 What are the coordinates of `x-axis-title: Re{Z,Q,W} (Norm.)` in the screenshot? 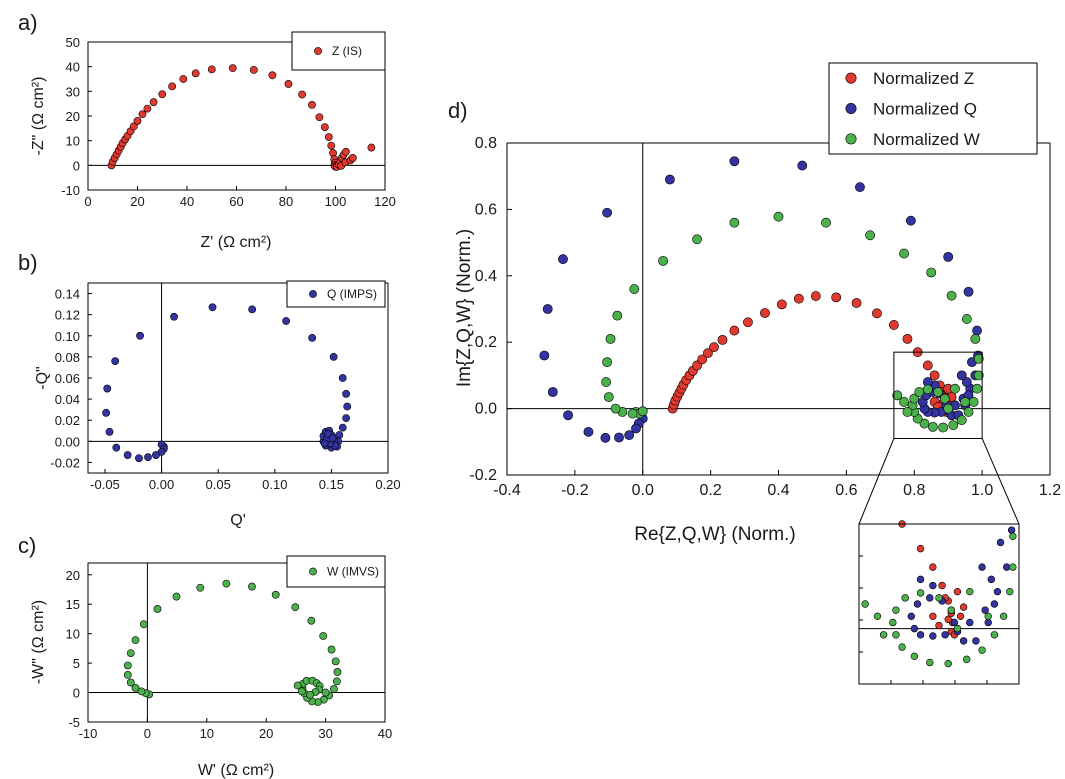 It's located at (715, 534).